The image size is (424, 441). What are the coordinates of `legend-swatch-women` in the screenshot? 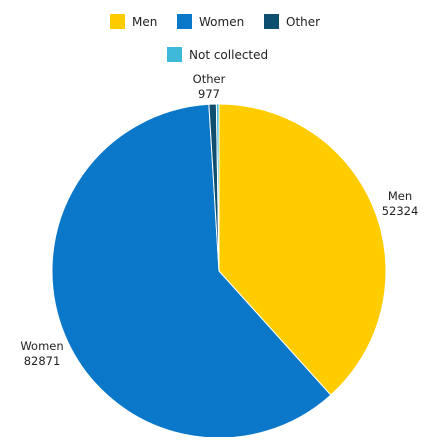 It's located at (184, 21).